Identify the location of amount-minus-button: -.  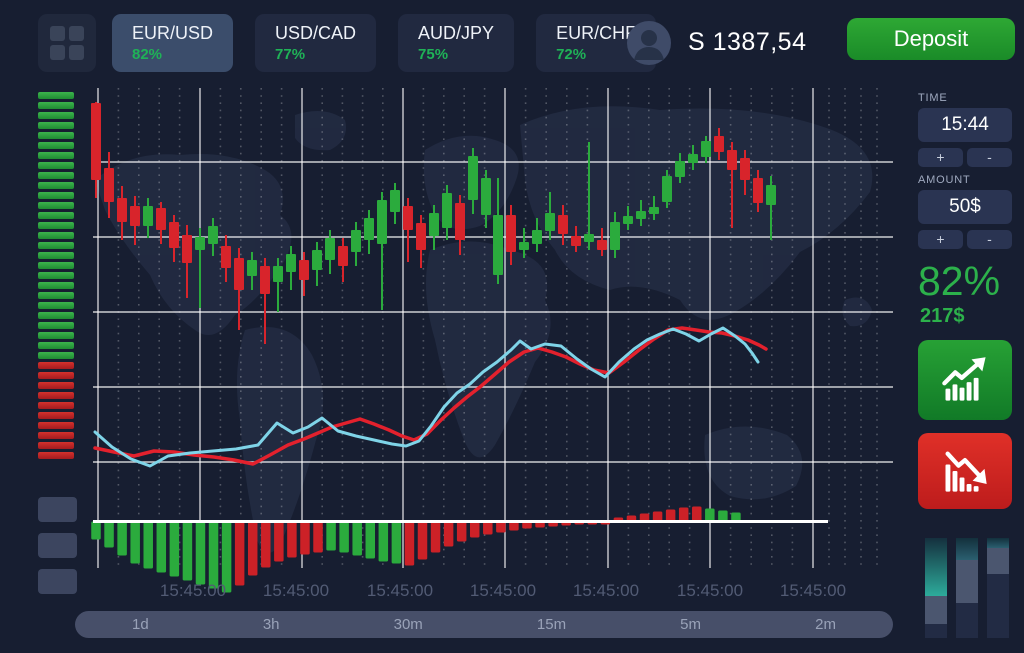
(989, 239).